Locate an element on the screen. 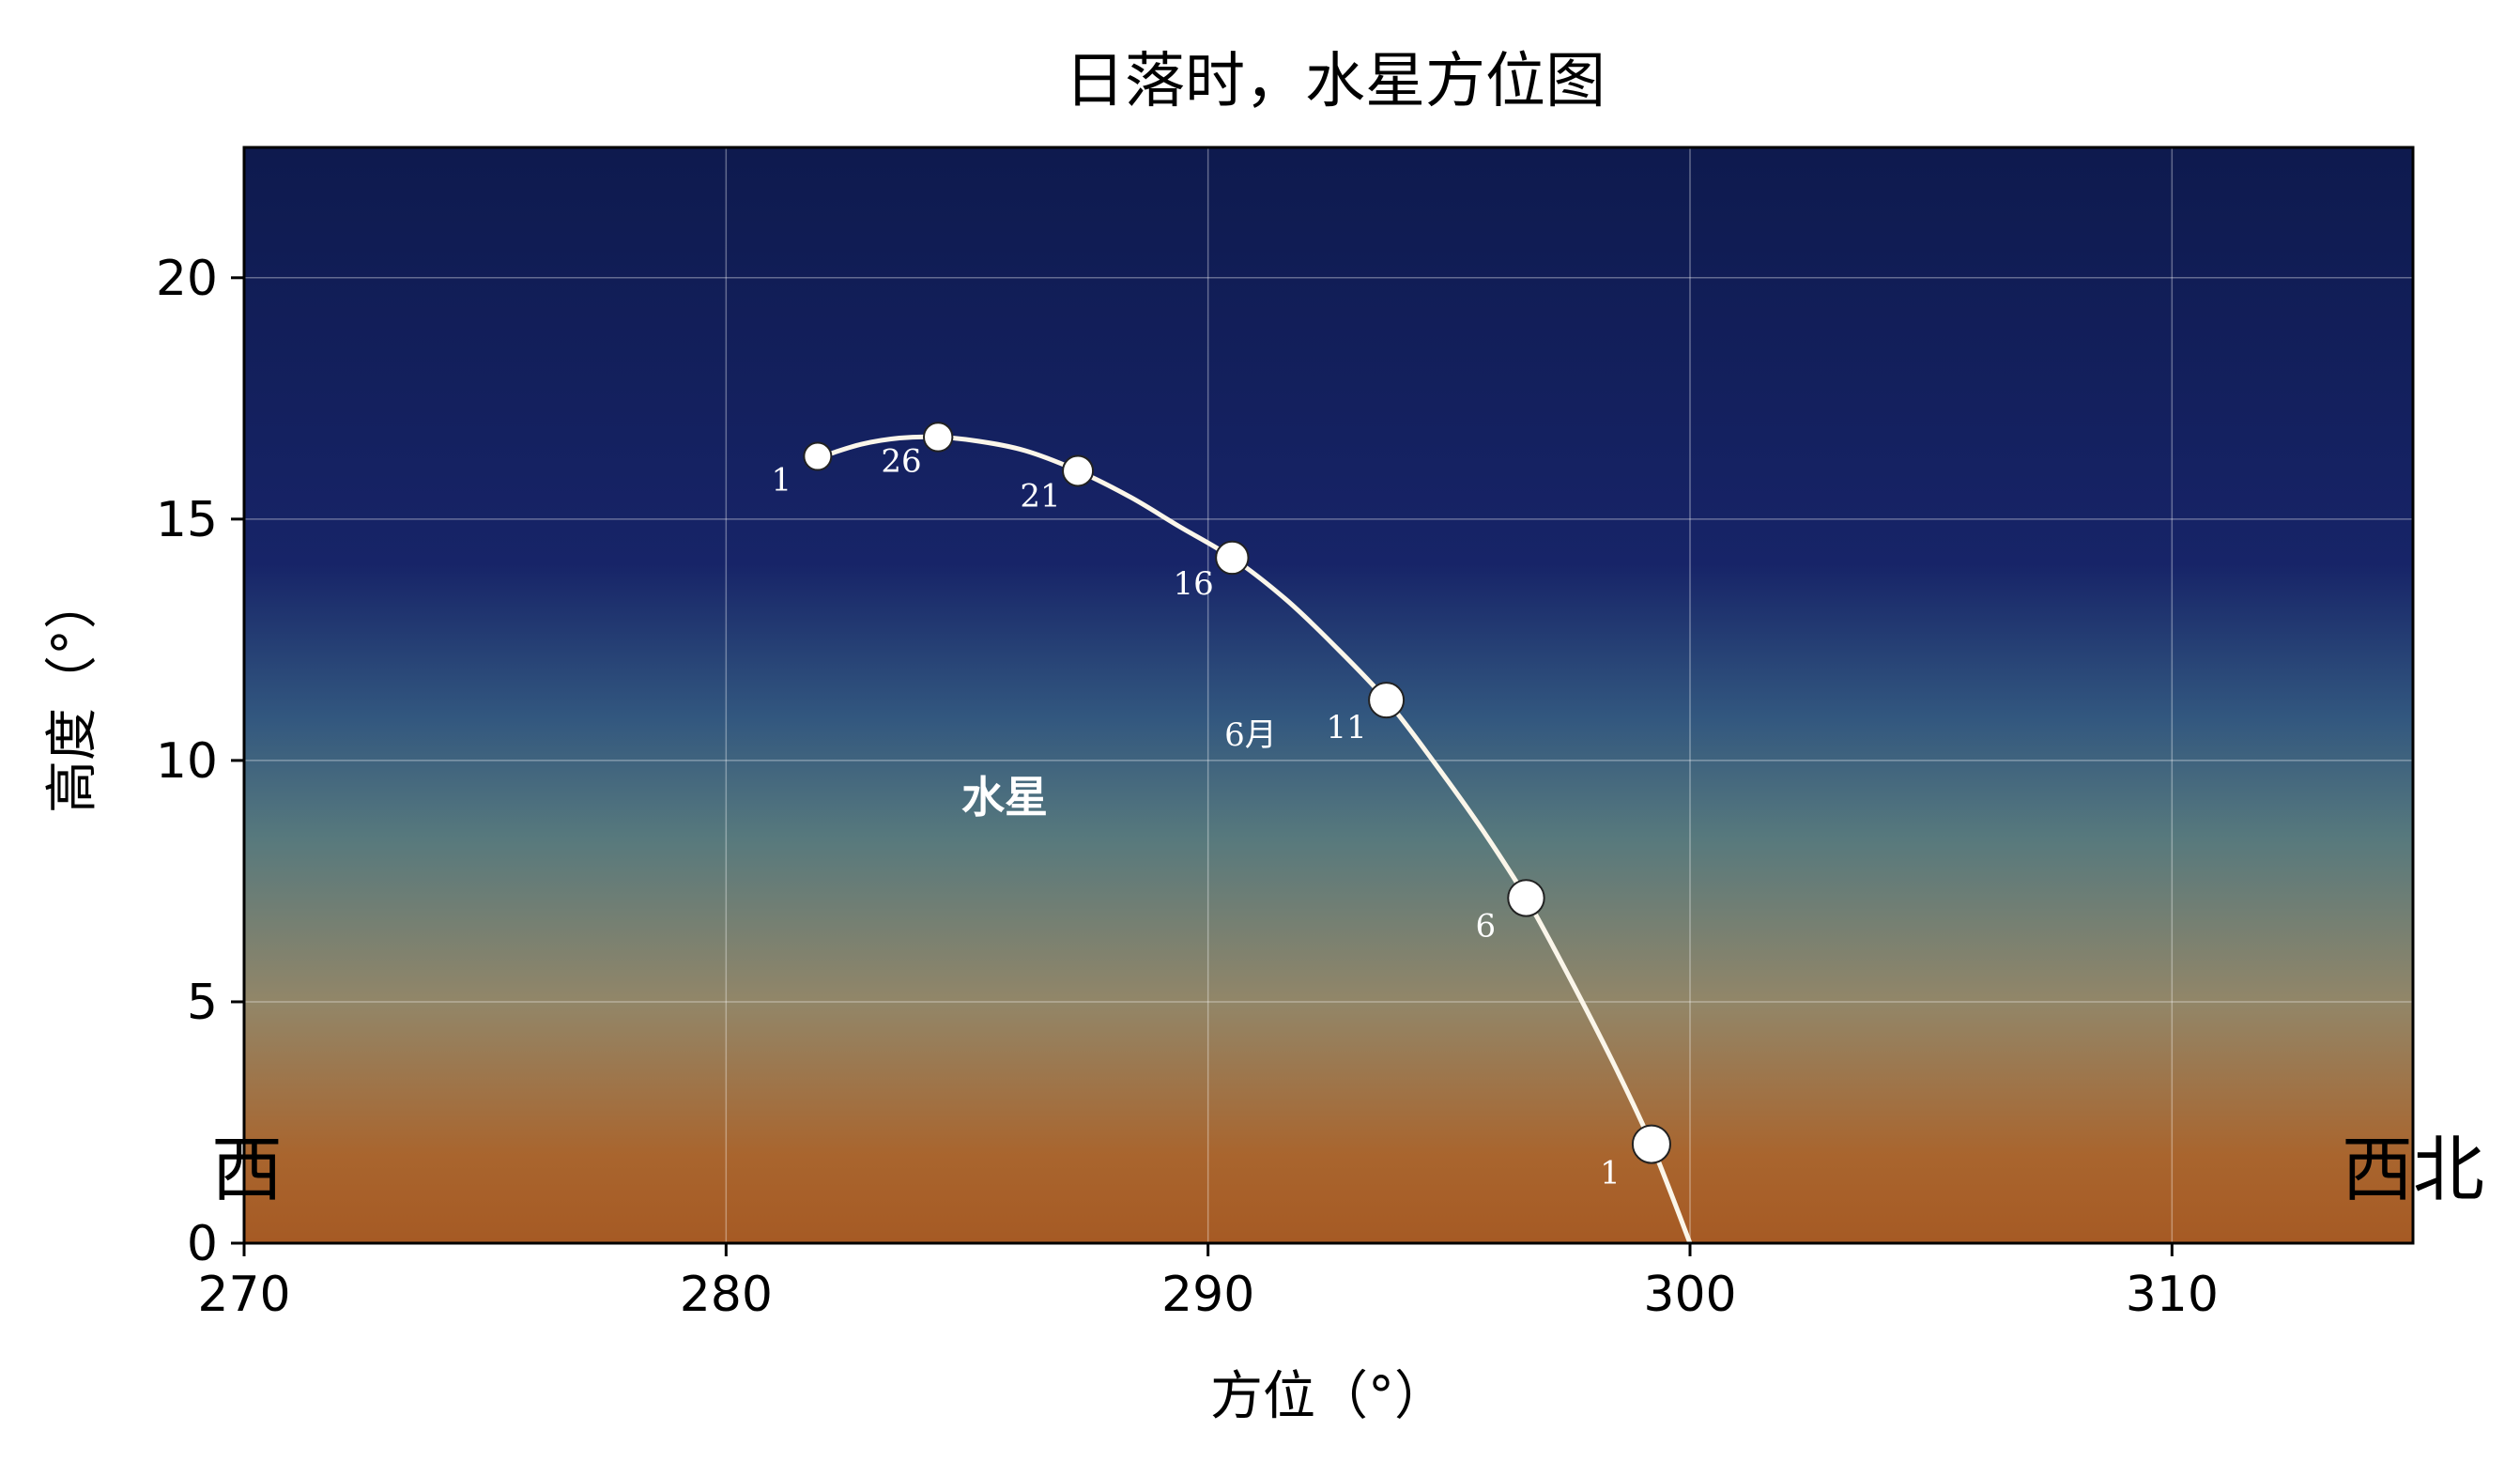 Image resolution: width=2520 pixels, height=1461 pixels. x-tick-label: 280 is located at coordinates (726, 1295).